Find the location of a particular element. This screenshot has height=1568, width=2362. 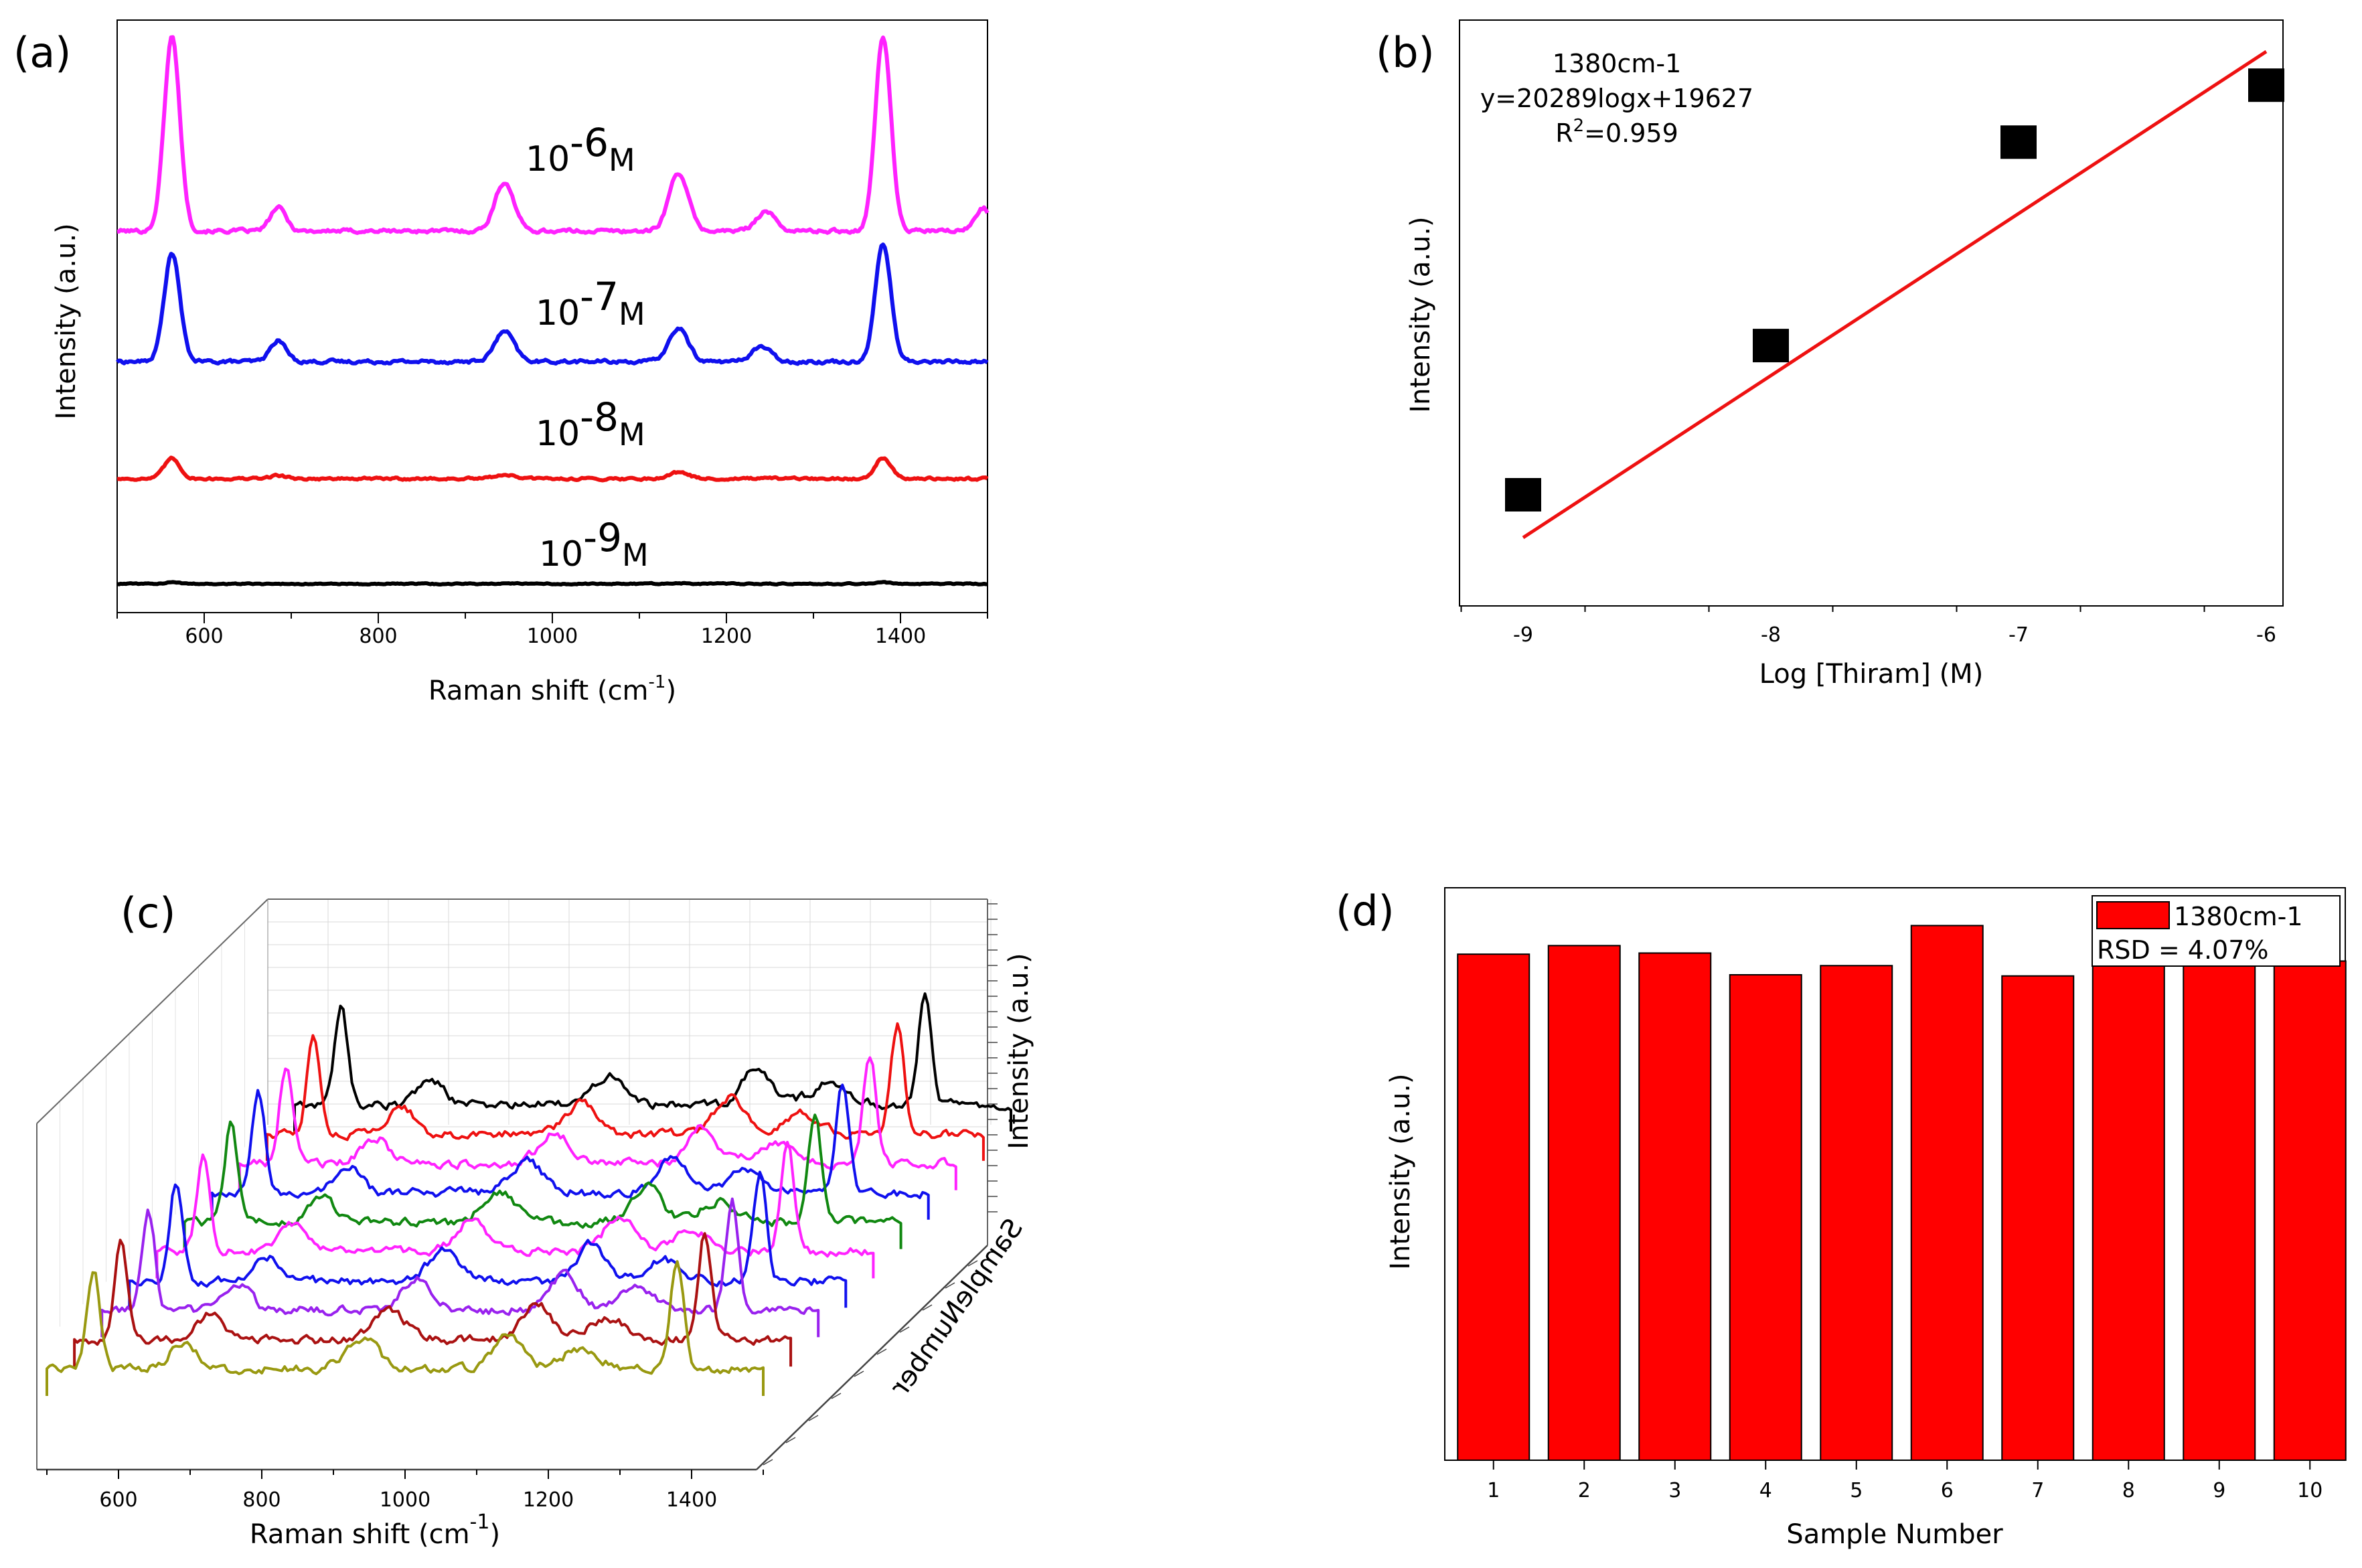

panel-a-conc-label-2: 10-7M is located at coordinates (590, 303).